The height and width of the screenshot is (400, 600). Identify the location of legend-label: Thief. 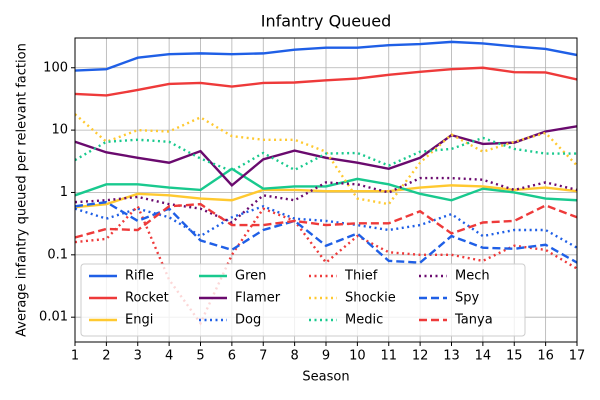
(361, 276).